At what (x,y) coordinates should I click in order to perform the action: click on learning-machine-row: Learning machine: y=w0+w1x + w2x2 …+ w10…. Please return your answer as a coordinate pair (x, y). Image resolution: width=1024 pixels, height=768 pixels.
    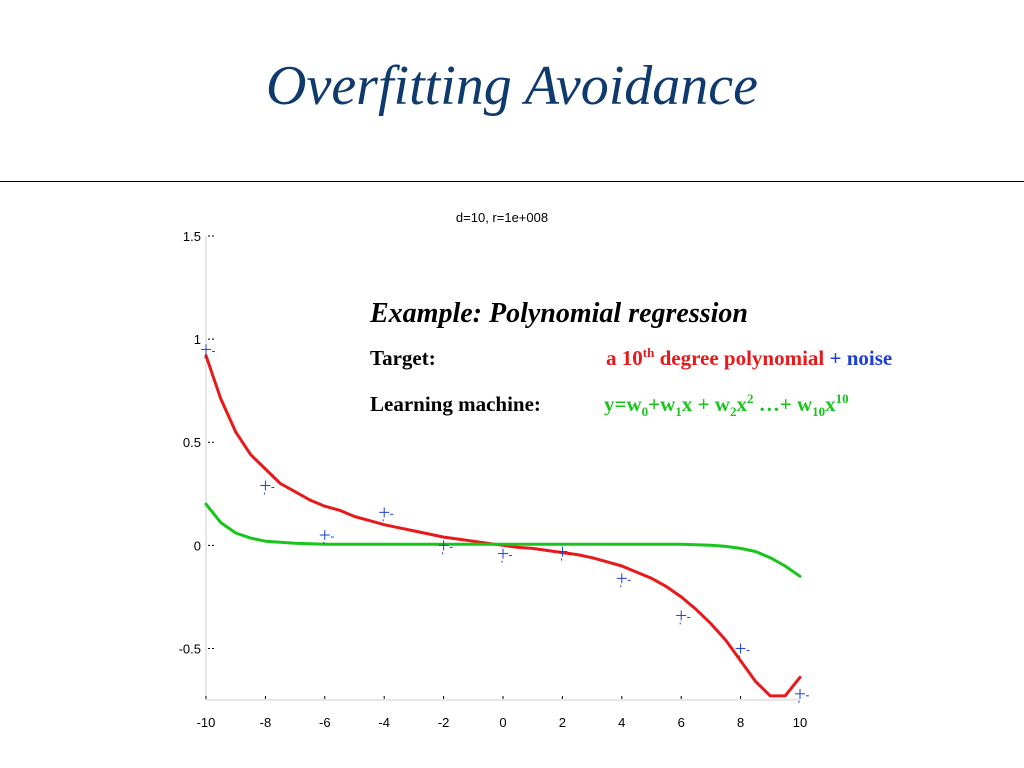
    Looking at the image, I should click on (680, 407).